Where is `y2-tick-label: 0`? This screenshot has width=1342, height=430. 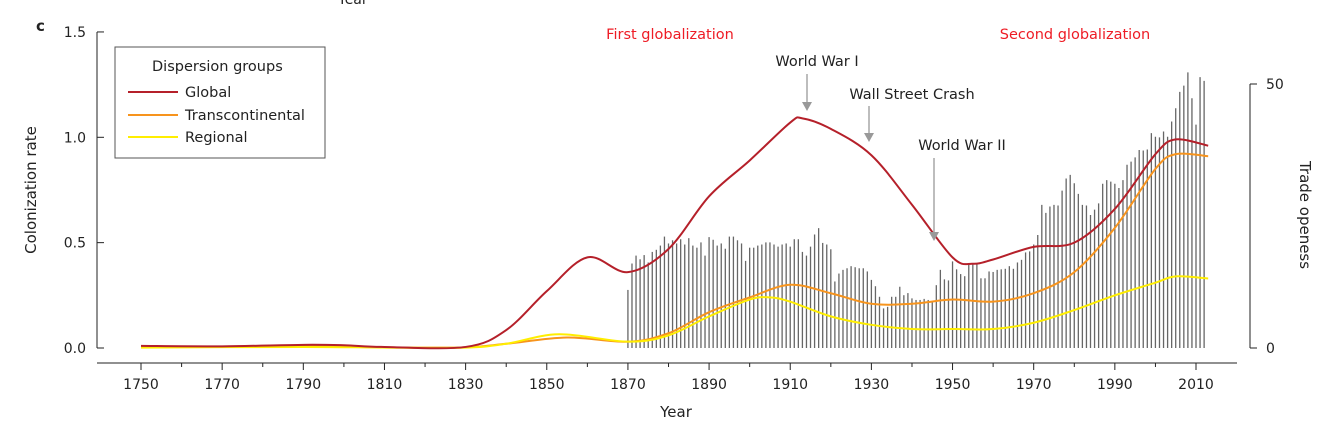
y2-tick-label: 0 is located at coordinates (1270, 349).